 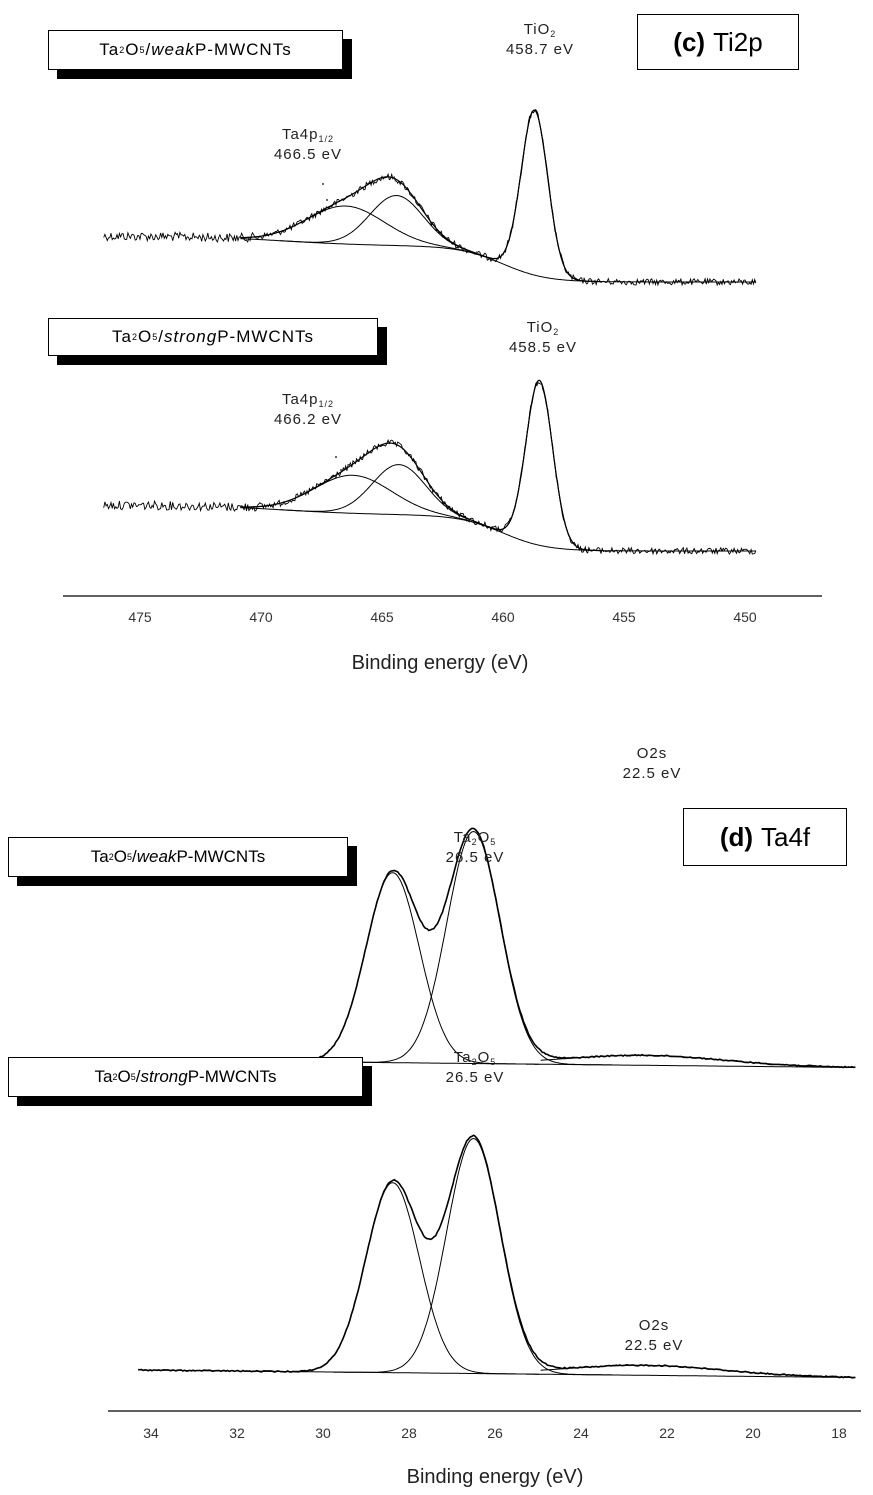 I want to click on peak-label-d-weak-o2s: O2s 22.5 eV, so click(x=652, y=764).